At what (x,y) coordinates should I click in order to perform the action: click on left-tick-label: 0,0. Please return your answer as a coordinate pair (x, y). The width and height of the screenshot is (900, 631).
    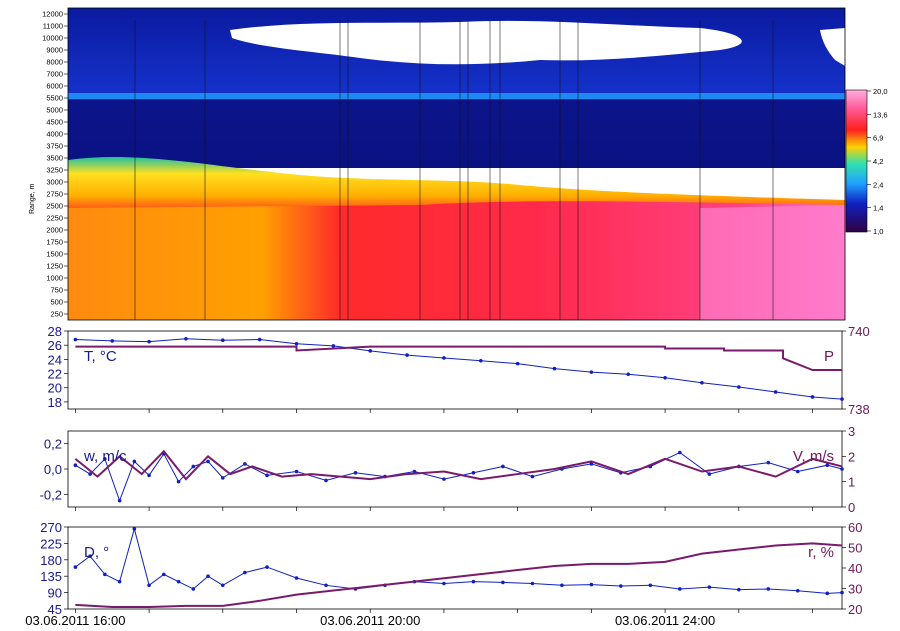
    Looking at the image, I should click on (53, 469).